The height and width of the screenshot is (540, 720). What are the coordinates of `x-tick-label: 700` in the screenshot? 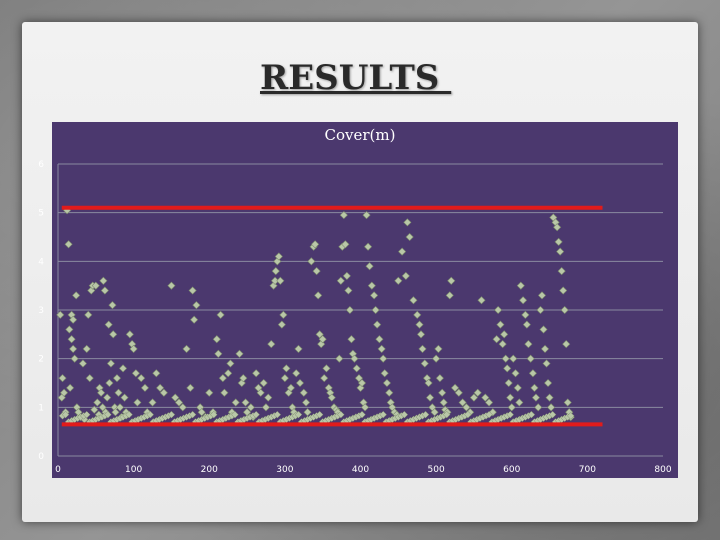 It's located at (587, 470).